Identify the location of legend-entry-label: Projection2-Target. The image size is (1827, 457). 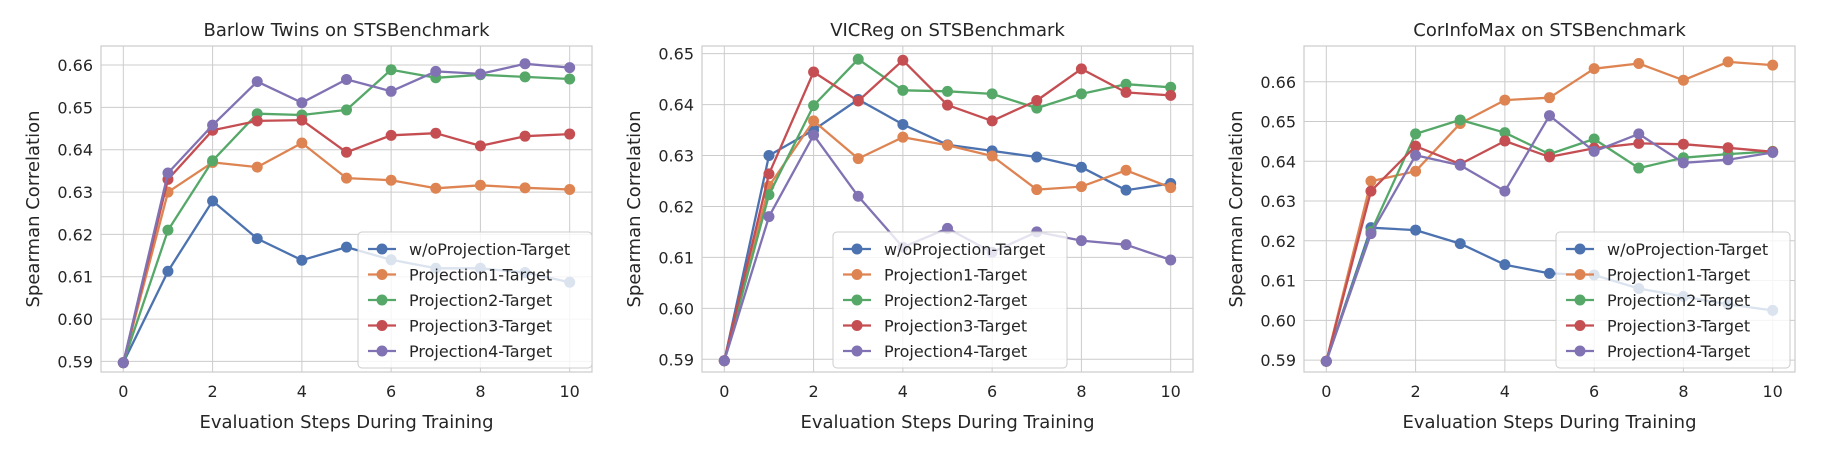
(480, 300).